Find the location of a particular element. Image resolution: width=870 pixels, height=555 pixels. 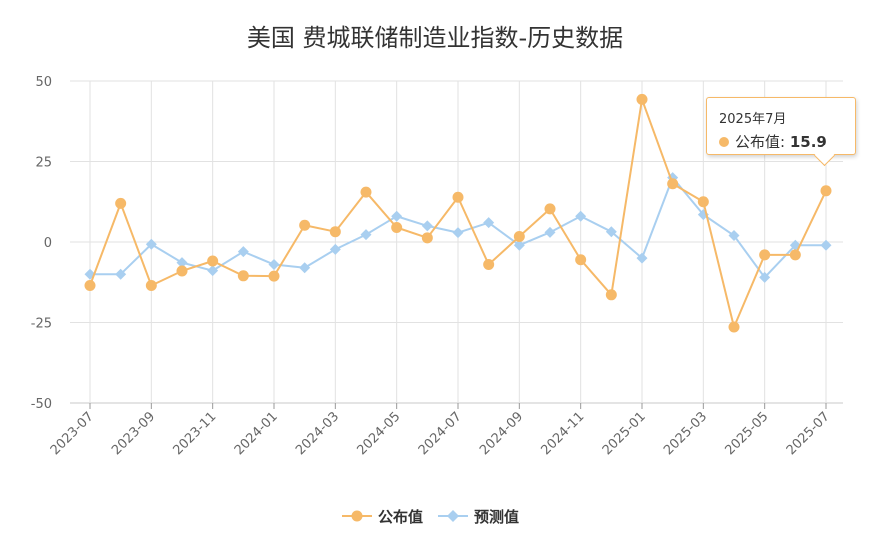

x-tick-label: 2024-05 is located at coordinates (378, 433).